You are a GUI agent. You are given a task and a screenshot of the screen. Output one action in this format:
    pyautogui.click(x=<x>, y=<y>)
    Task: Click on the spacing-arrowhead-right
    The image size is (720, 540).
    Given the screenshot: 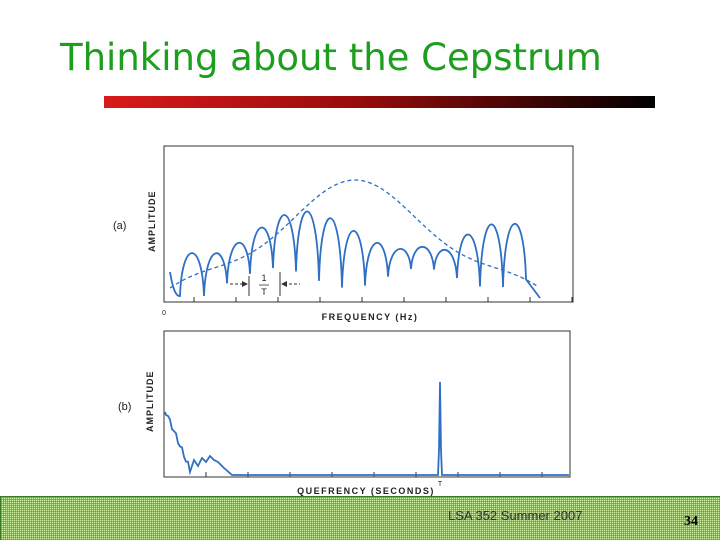 What is the action you would take?
    pyautogui.click(x=284, y=284)
    